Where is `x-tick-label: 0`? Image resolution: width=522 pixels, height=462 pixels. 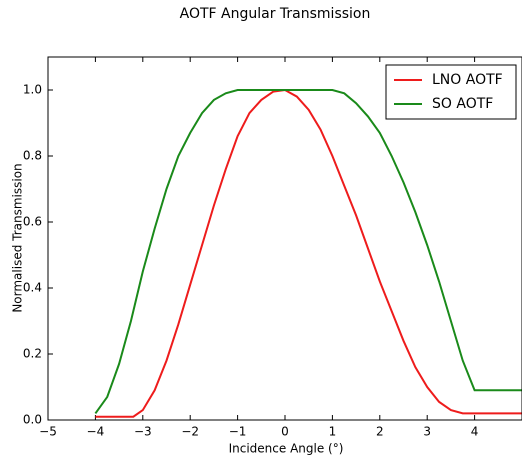 x-tick-label: 0 is located at coordinates (285, 432).